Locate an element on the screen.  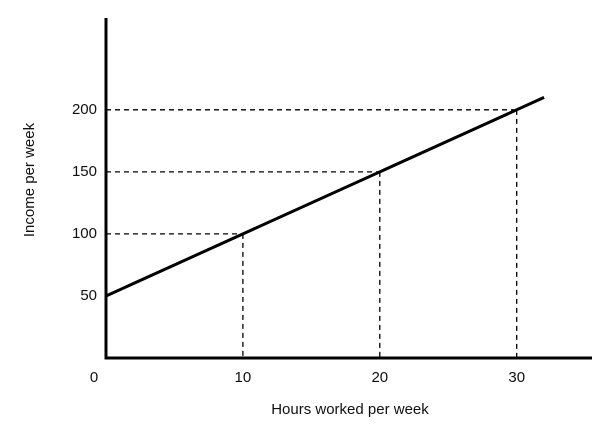
y-tick-label: 200 is located at coordinates (84, 109).